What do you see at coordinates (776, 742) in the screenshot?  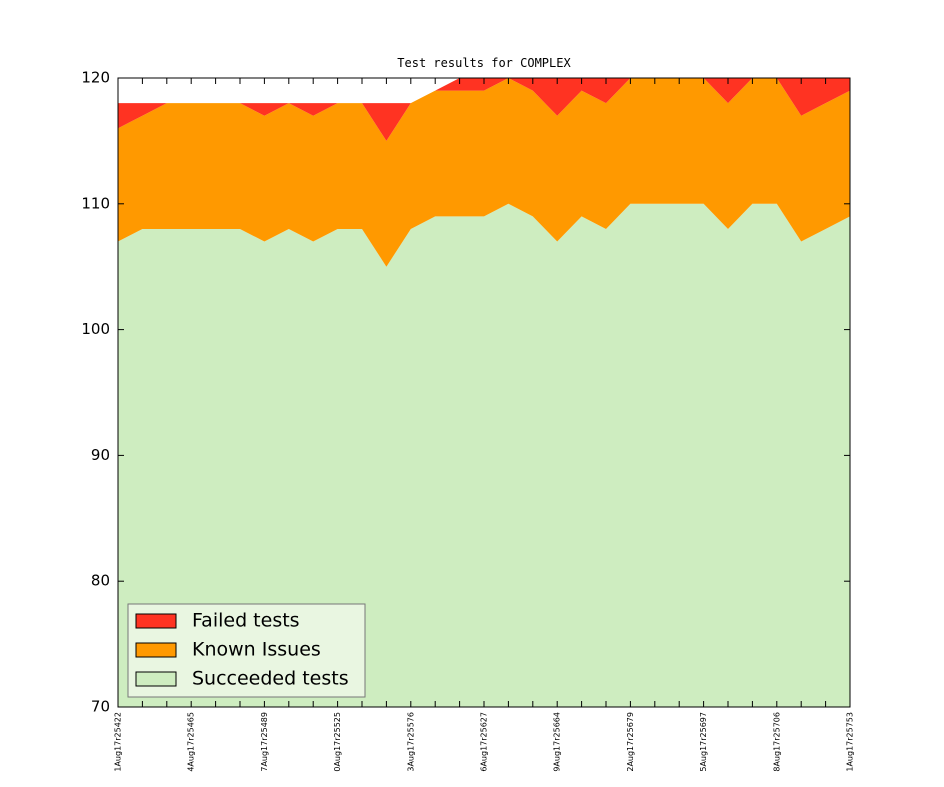 I see `x-tick-label: 8Aug17r25706` at bounding box center [776, 742].